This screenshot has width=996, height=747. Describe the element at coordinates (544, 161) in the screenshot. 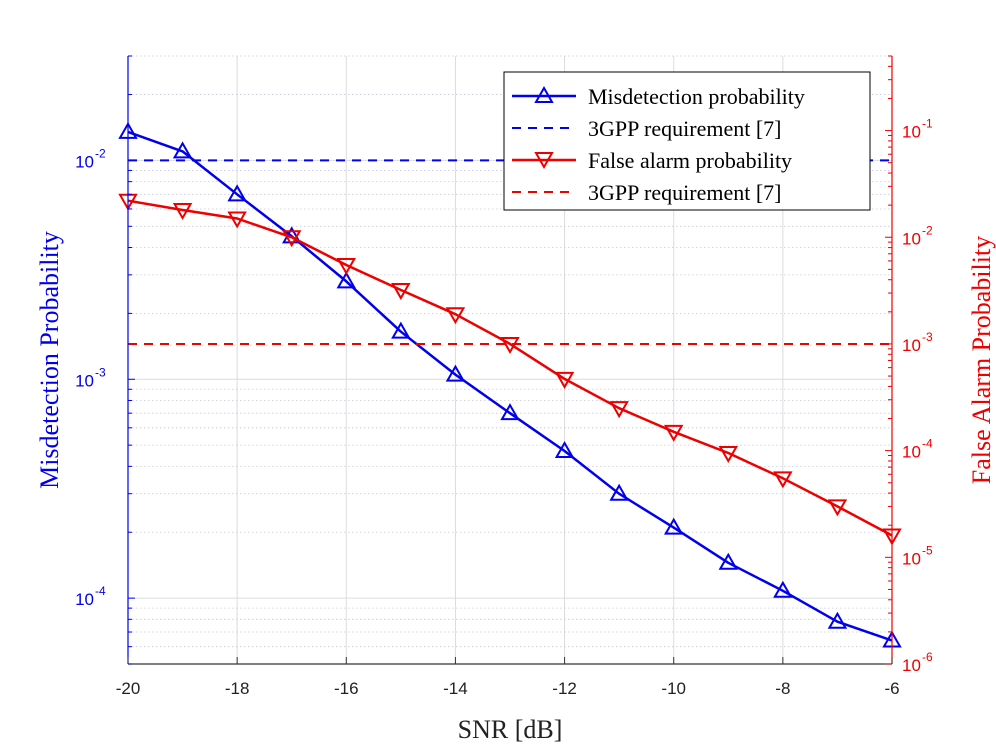

I see `legend-marker-triangle-down` at that location.